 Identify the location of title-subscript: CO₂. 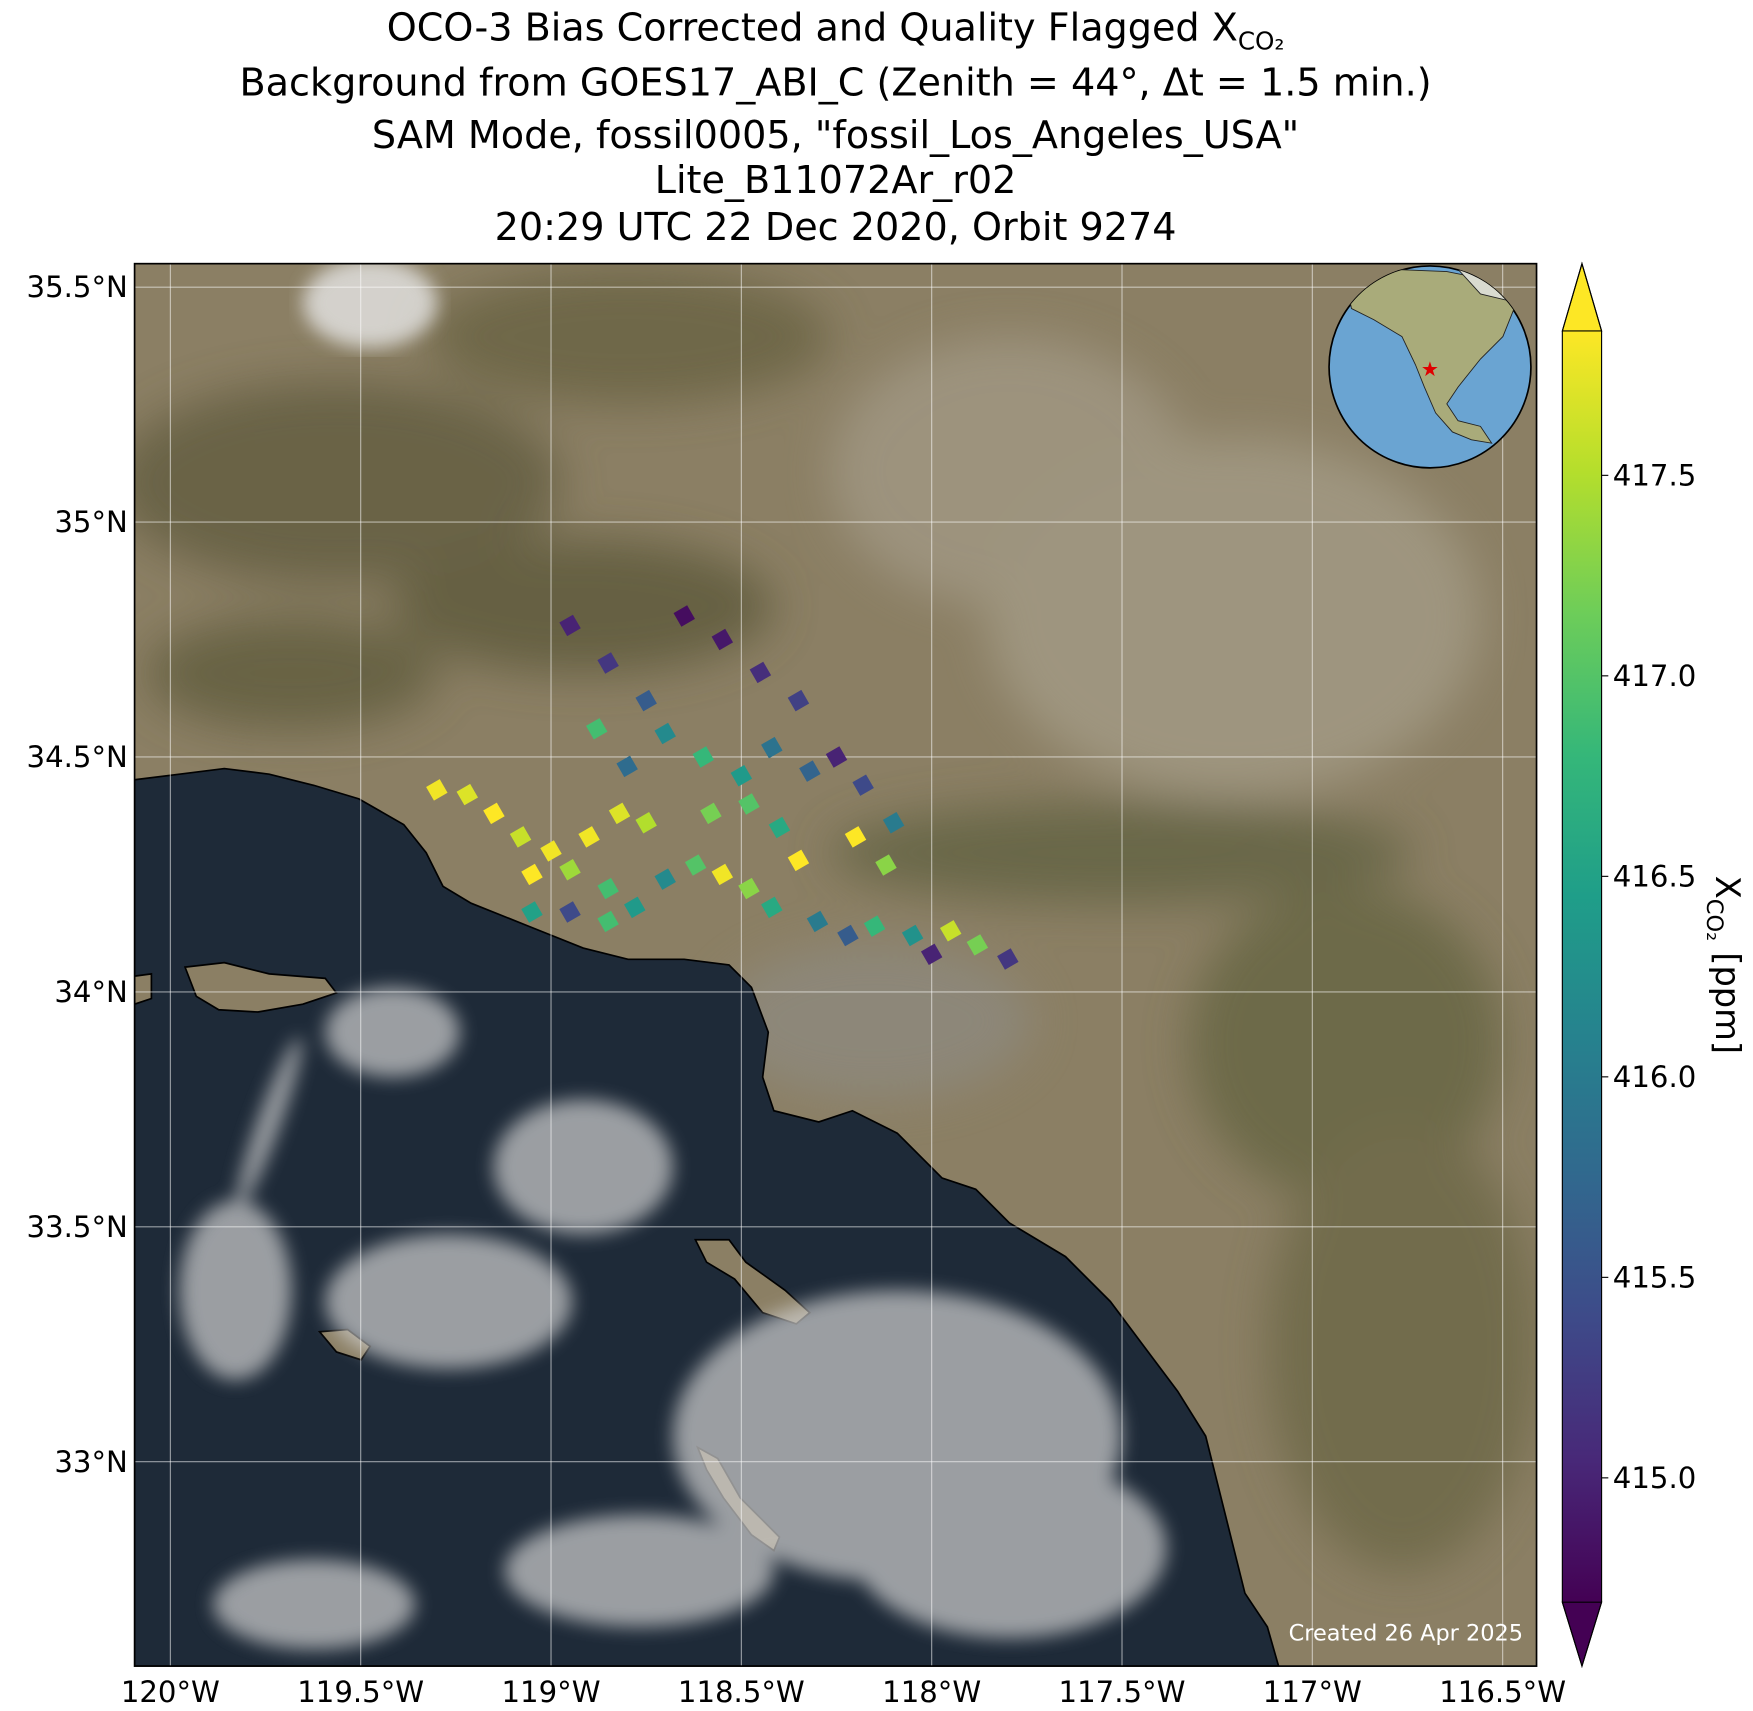
(1261, 40).